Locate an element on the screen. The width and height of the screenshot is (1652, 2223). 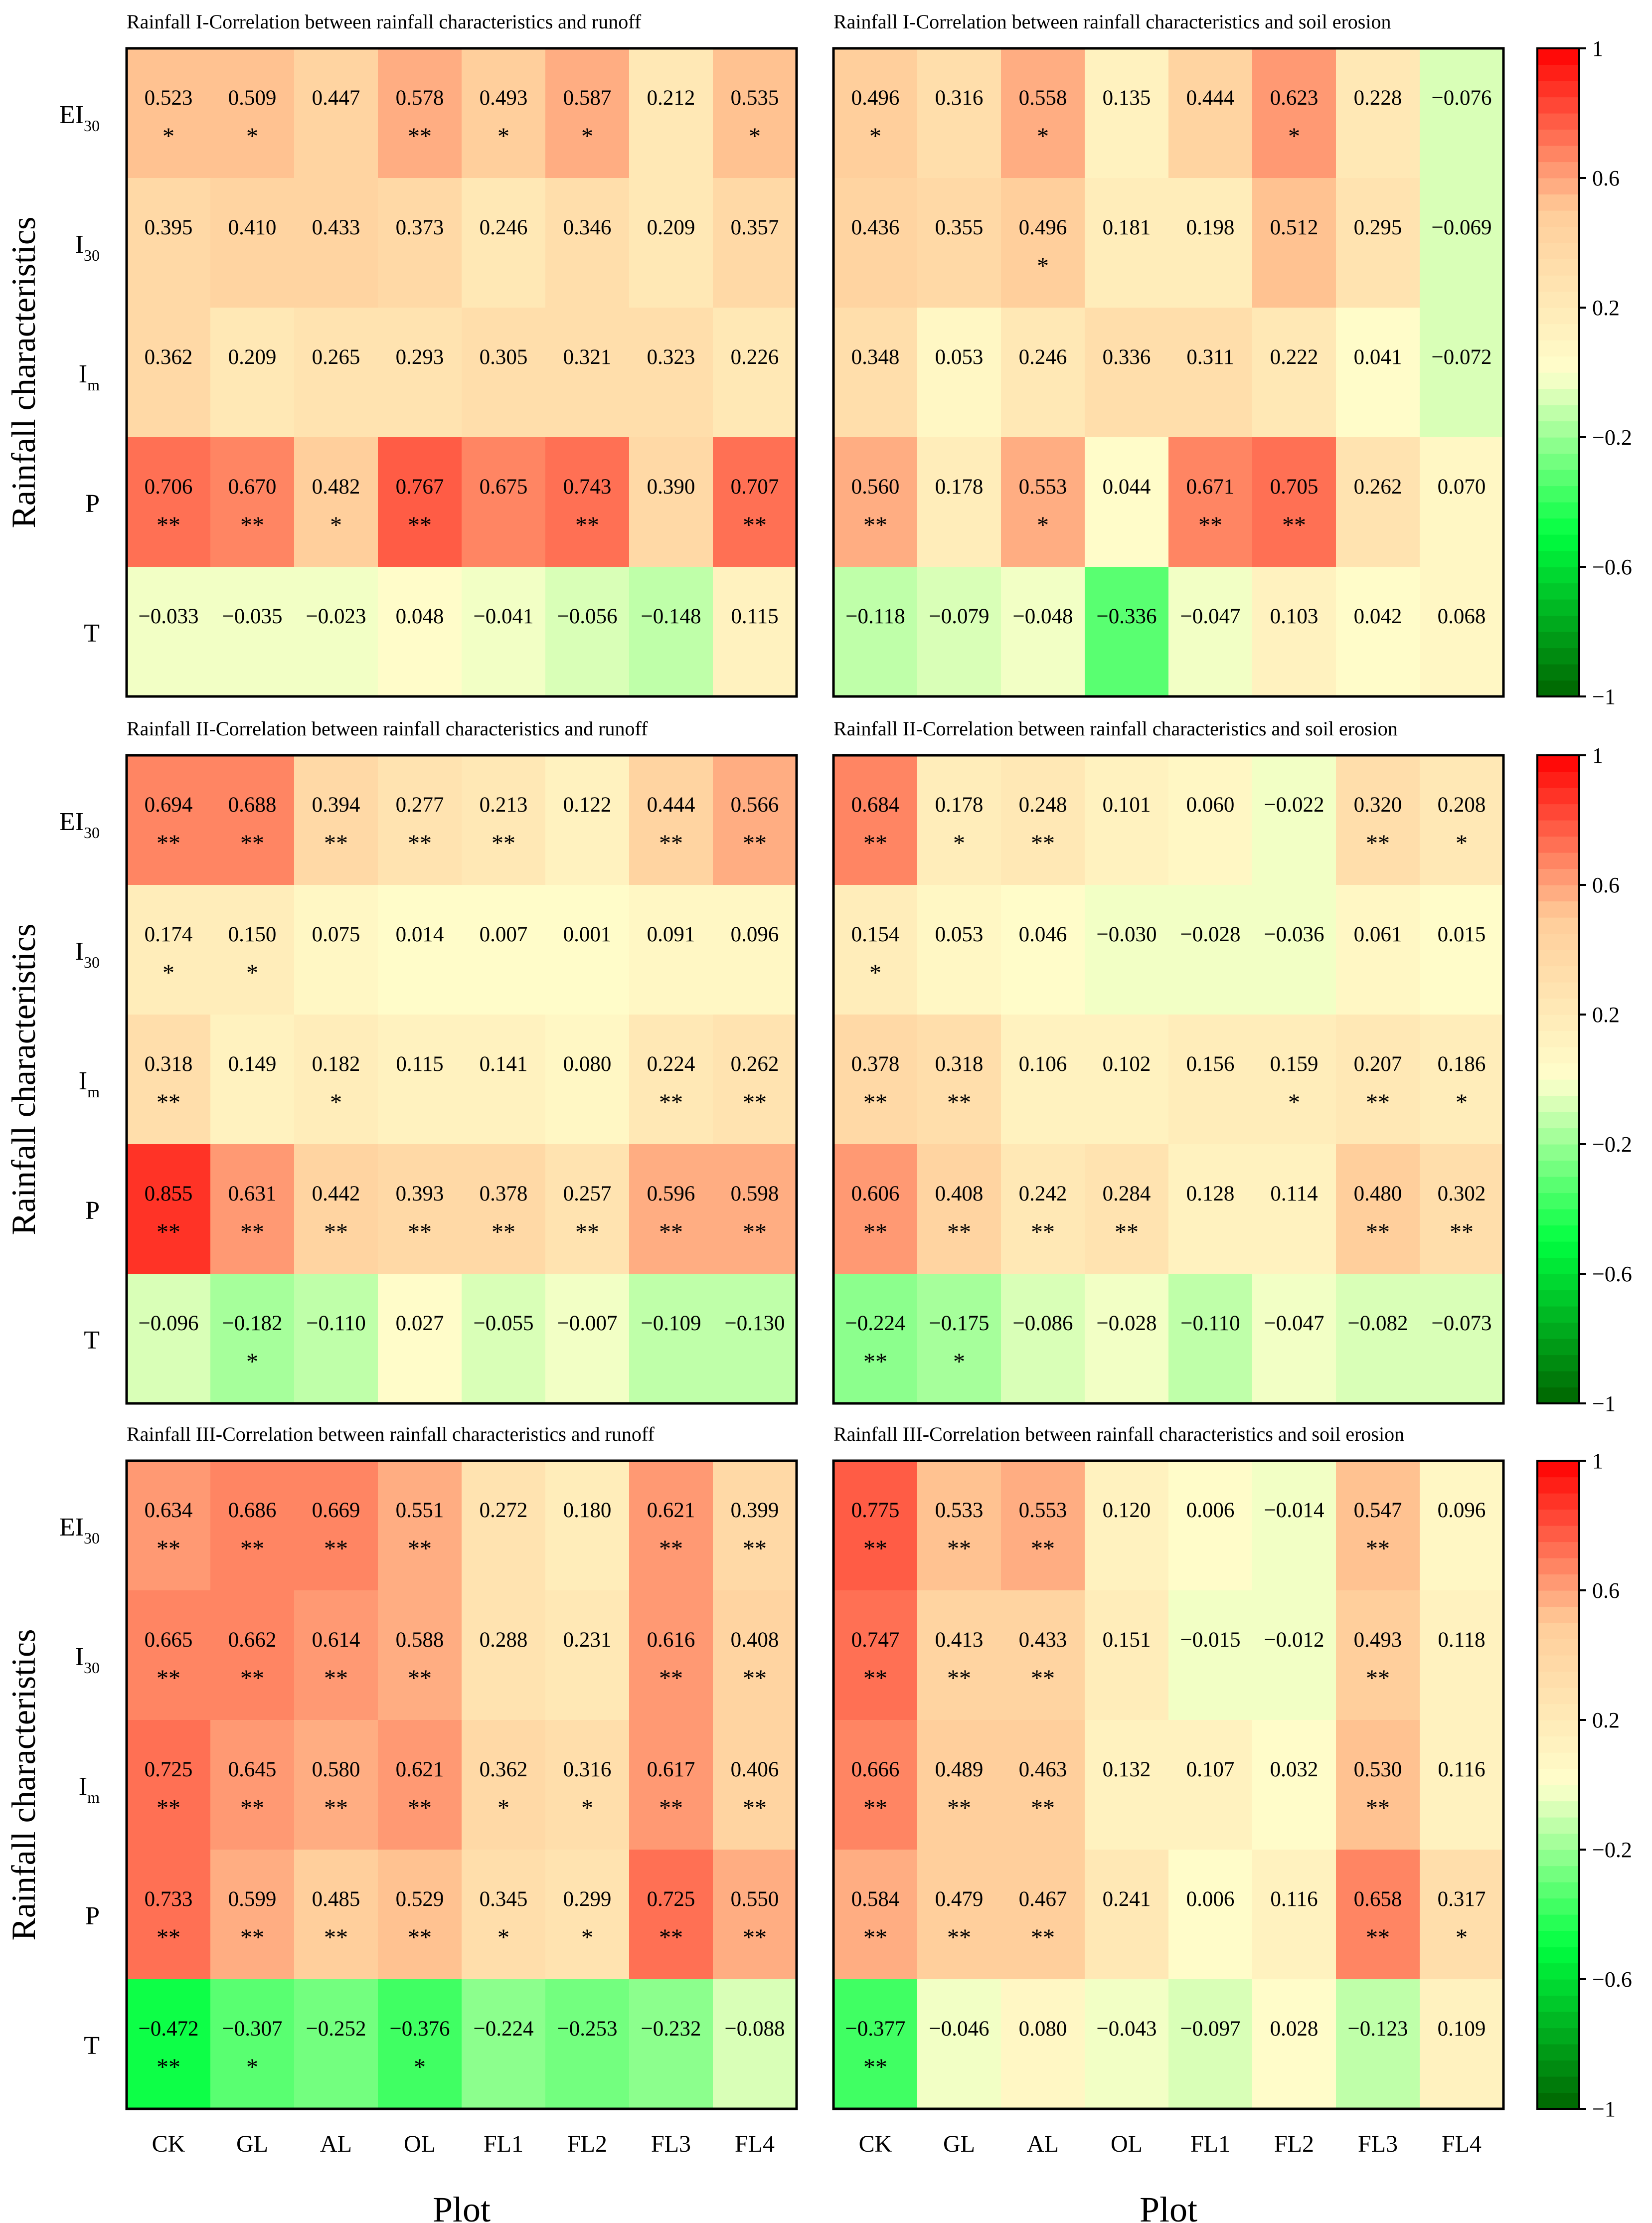
cell-value-label: 0.154 is located at coordinates (875, 934).